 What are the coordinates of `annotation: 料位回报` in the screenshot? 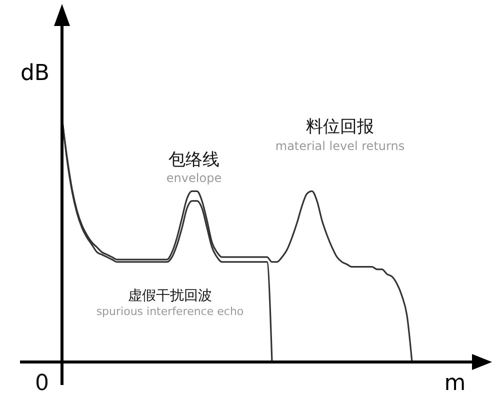 It's located at (340, 127).